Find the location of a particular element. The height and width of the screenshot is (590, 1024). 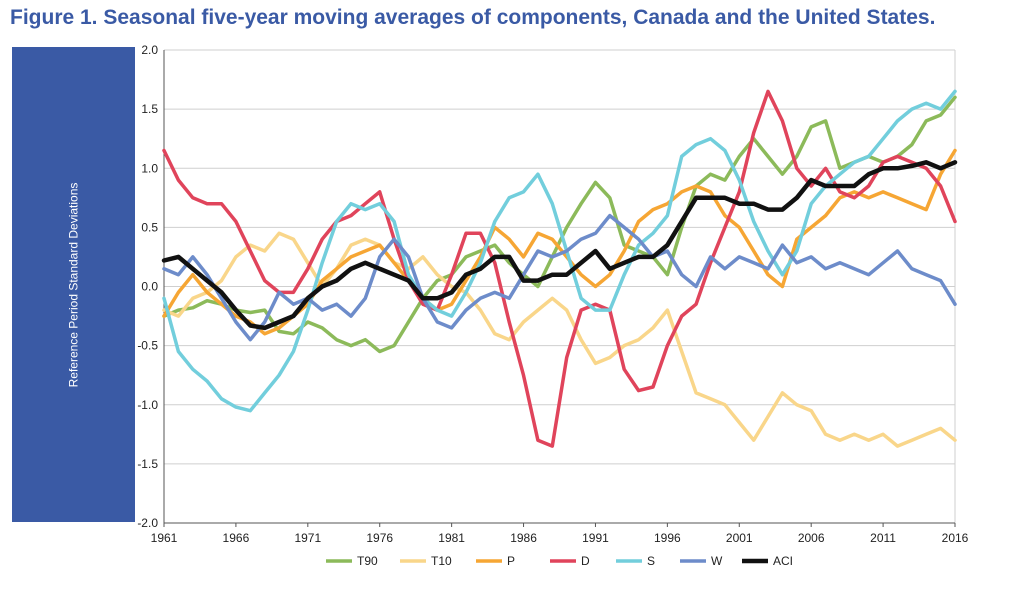

legend: T90 T10 P D S W ACI is located at coordinates (559, 561).